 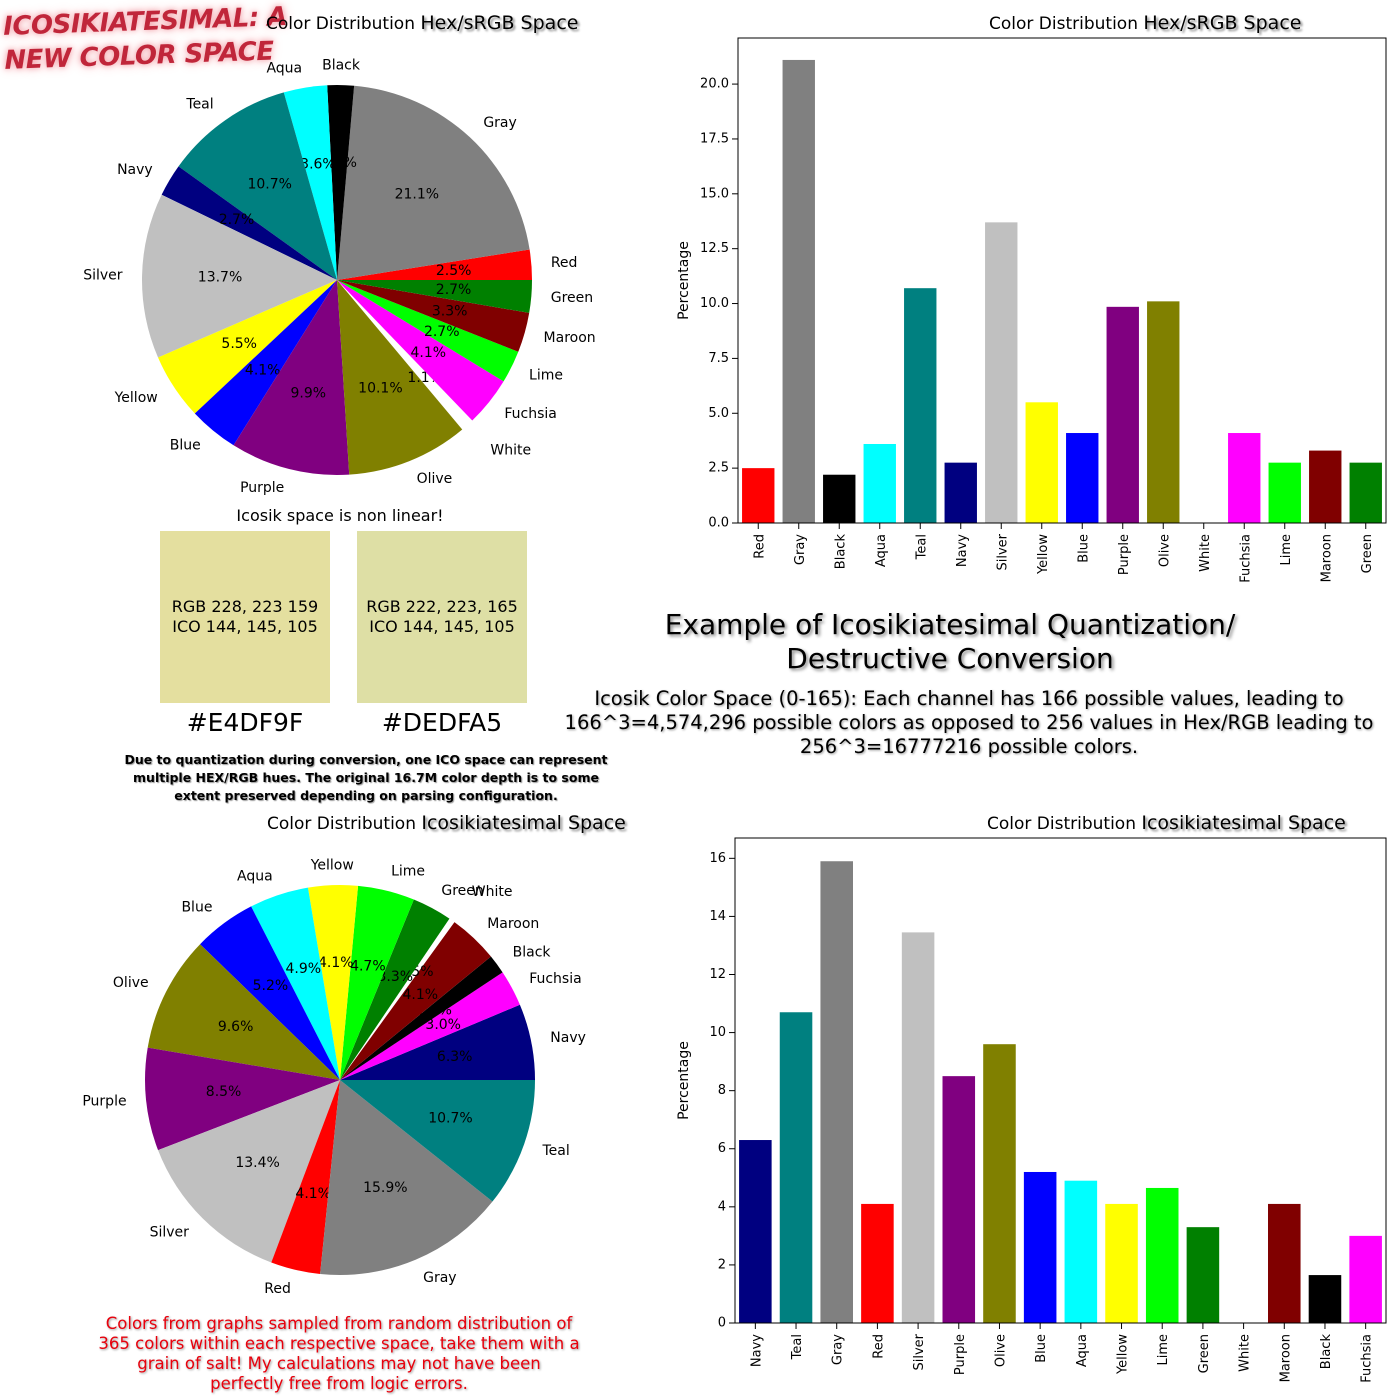 I want to click on bar-yellow, so click(x=1041, y=462).